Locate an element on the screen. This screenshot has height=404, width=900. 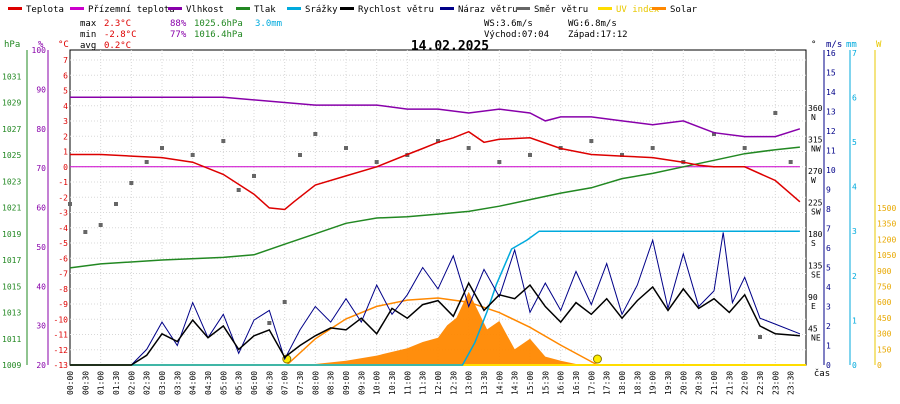
tick-hpa: 1009 is located at coordinates (11, 365).